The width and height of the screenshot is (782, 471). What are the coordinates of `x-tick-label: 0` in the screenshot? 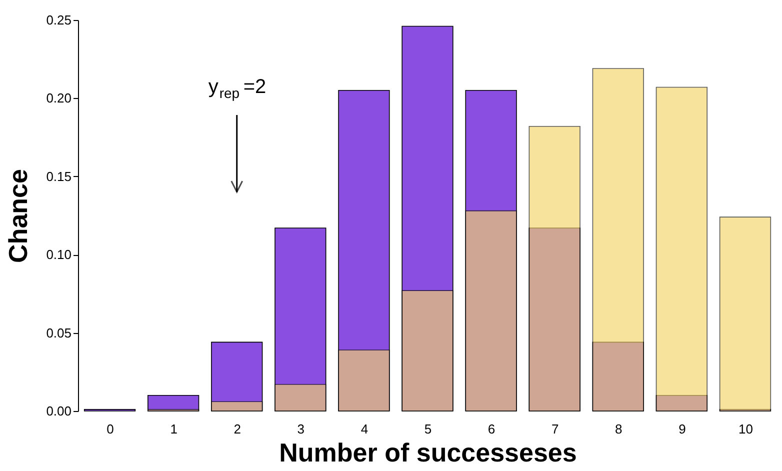 It's located at (110, 429).